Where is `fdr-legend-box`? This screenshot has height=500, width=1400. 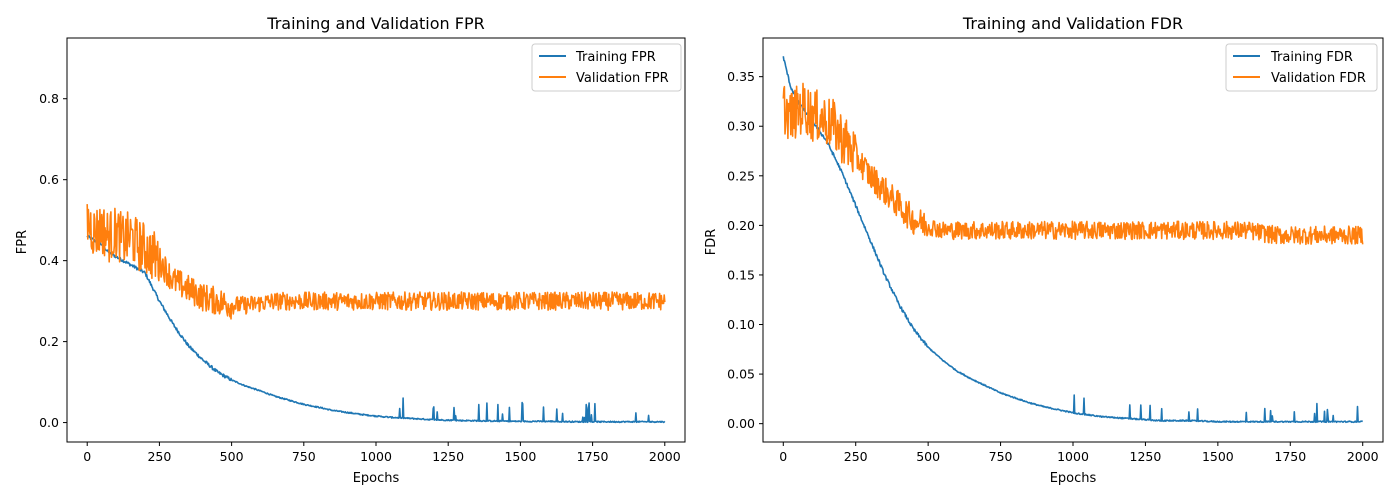
fdr-legend-box is located at coordinates (1301, 67).